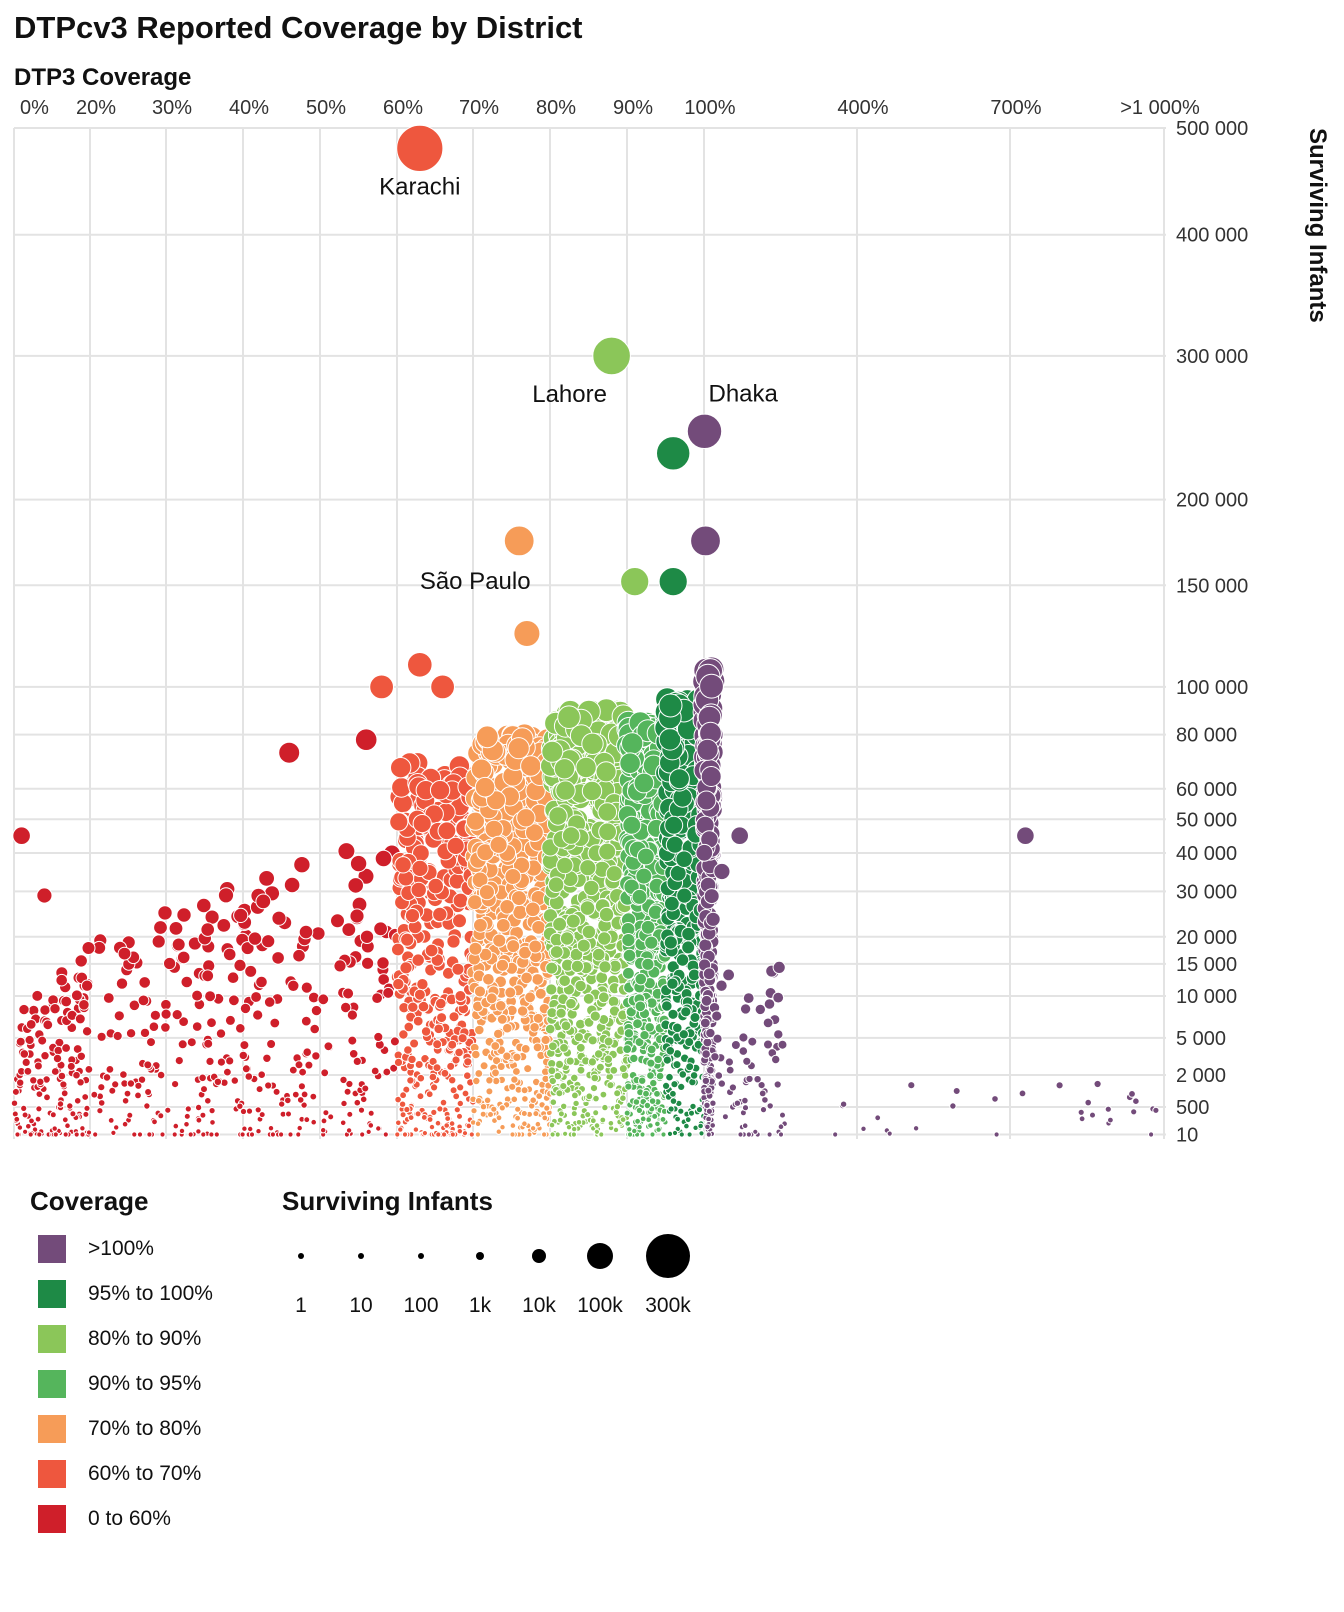 The width and height of the screenshot is (1344, 1612). Describe the element at coordinates (34, 108) in the screenshot. I see `x-tick-label: 0%` at that location.